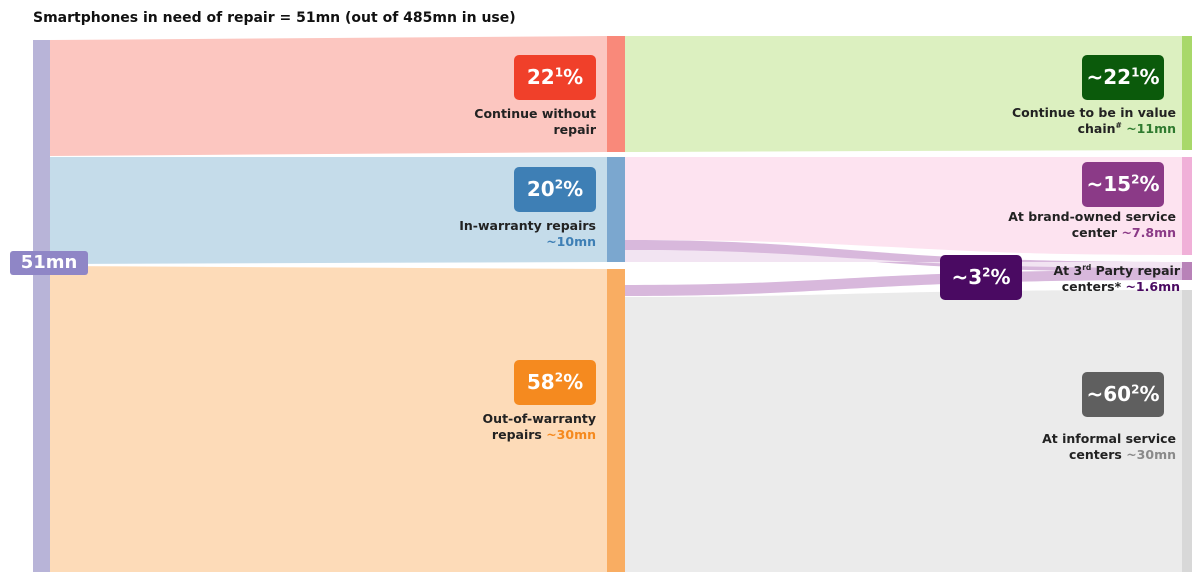 This screenshot has width=1192, height=574. Describe the element at coordinates (967, 277) in the screenshot. I see `text: ~3` at that location.